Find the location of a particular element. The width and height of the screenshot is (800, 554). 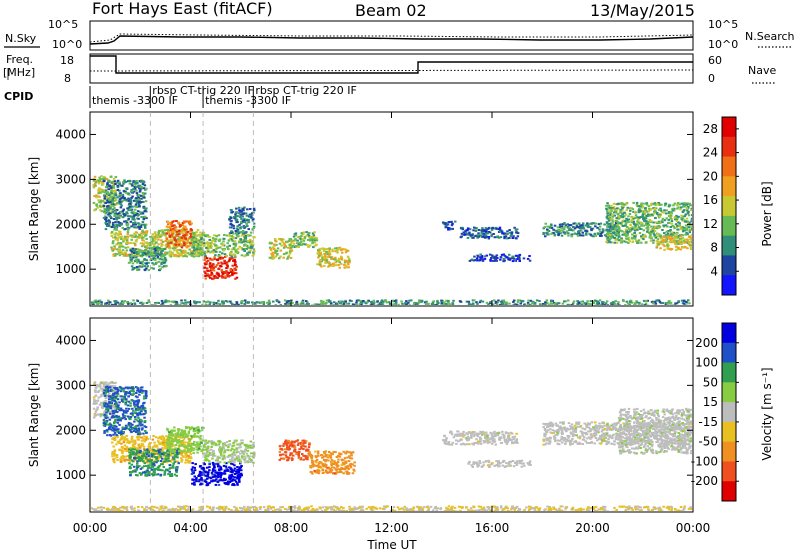

nave-trace is located at coordinates (391, 70).